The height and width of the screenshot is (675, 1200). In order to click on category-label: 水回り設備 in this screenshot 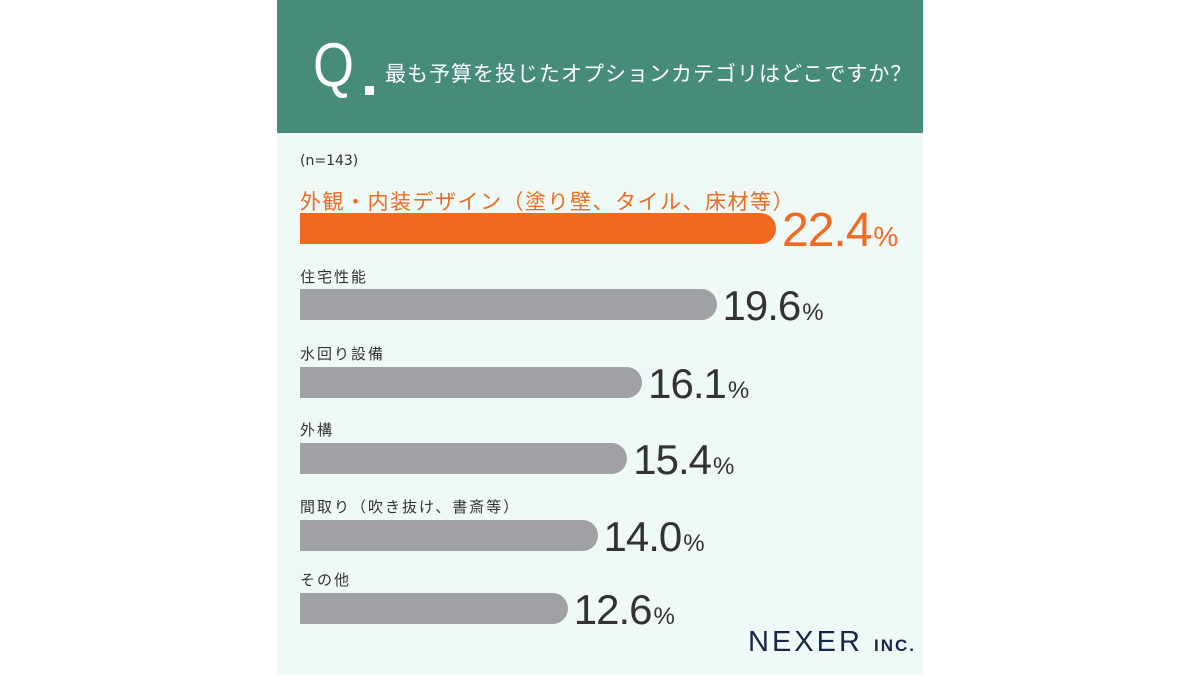, I will do `click(343, 354)`.